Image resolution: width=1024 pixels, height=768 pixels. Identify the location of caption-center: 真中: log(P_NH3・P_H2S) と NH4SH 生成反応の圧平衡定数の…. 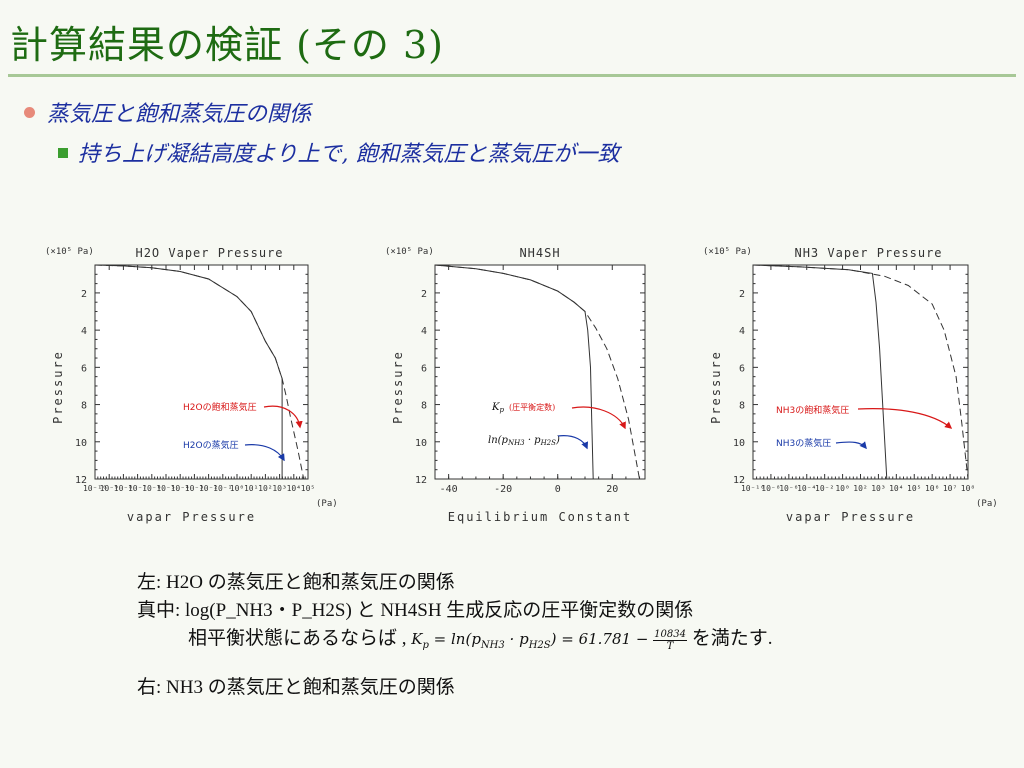
(415, 610).